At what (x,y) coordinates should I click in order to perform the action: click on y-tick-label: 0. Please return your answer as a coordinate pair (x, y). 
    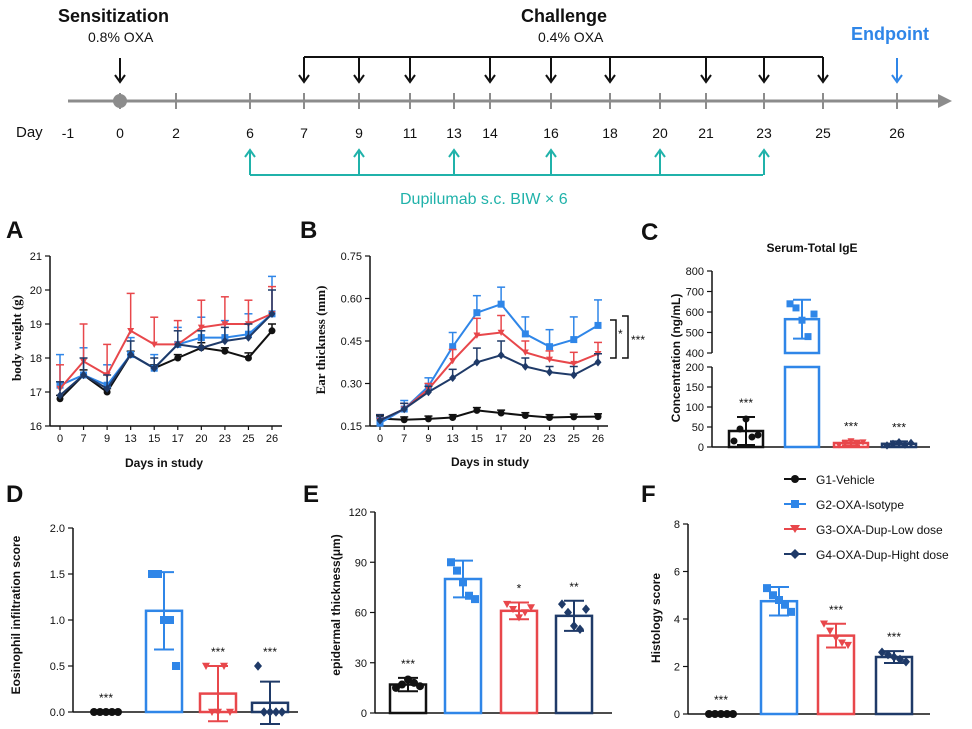
    Looking at the image, I should click on (701, 448).